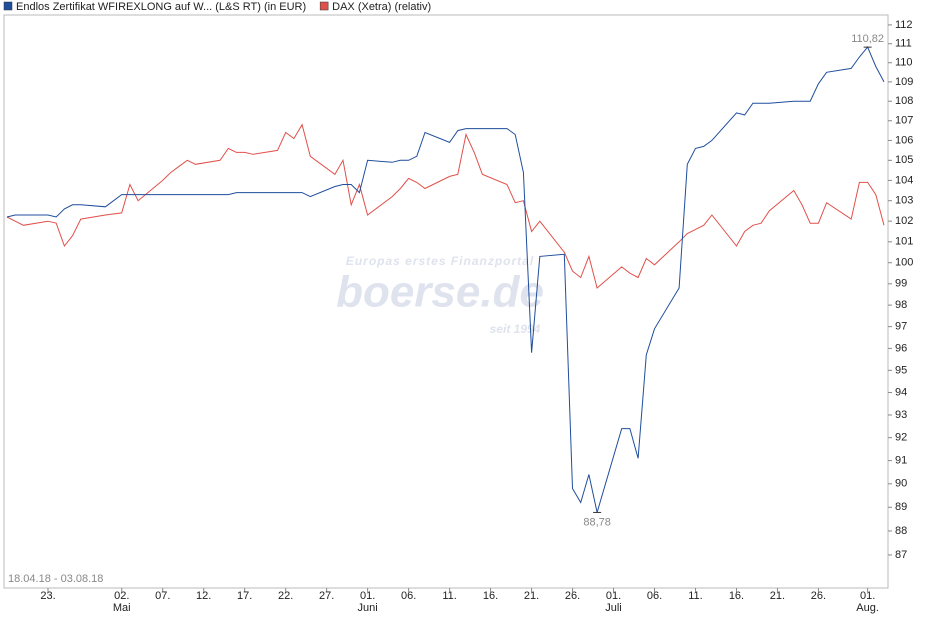 The width and height of the screenshot is (932, 621). What do you see at coordinates (901, 284) in the screenshot?
I see `y-tick-label: 99` at bounding box center [901, 284].